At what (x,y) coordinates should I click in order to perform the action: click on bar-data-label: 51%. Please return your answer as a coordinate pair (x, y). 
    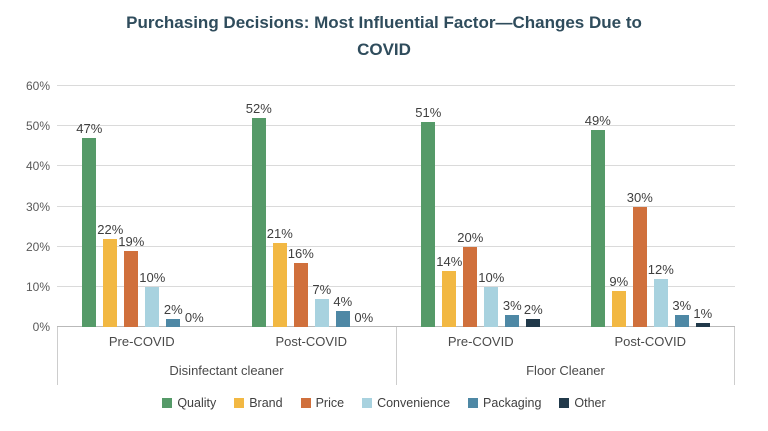
    Looking at the image, I should click on (428, 113).